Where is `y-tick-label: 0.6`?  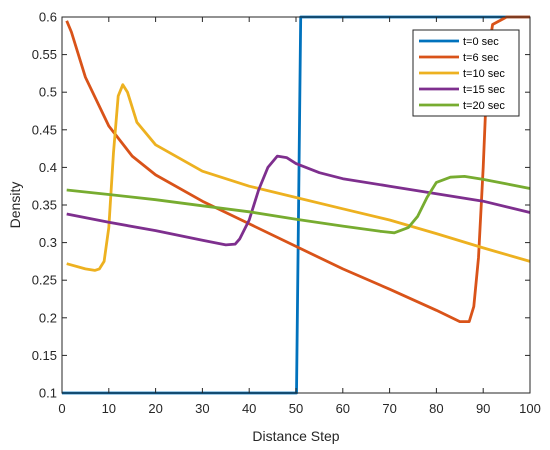 y-tick-label: 0.6 is located at coordinates (48, 17).